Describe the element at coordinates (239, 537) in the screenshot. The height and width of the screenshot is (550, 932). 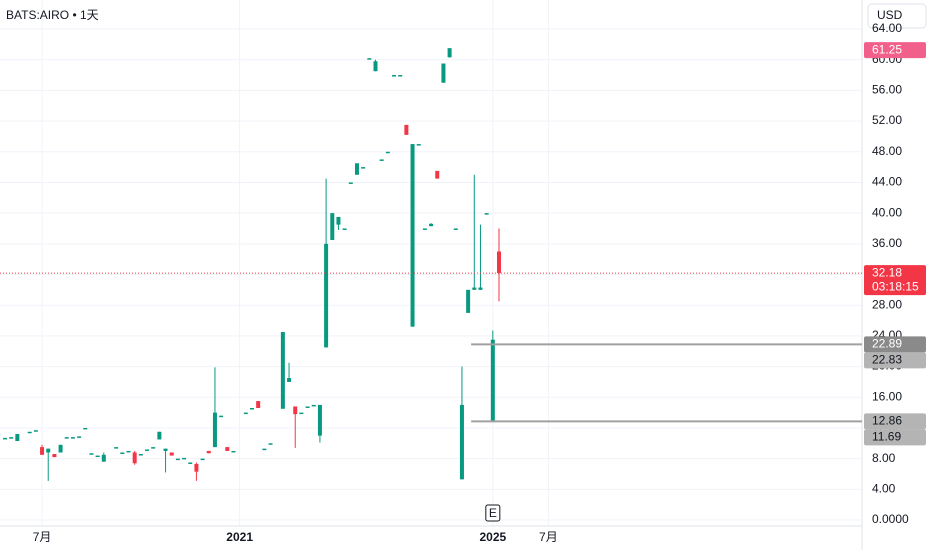
I see `x-tick-label: 2021` at that location.